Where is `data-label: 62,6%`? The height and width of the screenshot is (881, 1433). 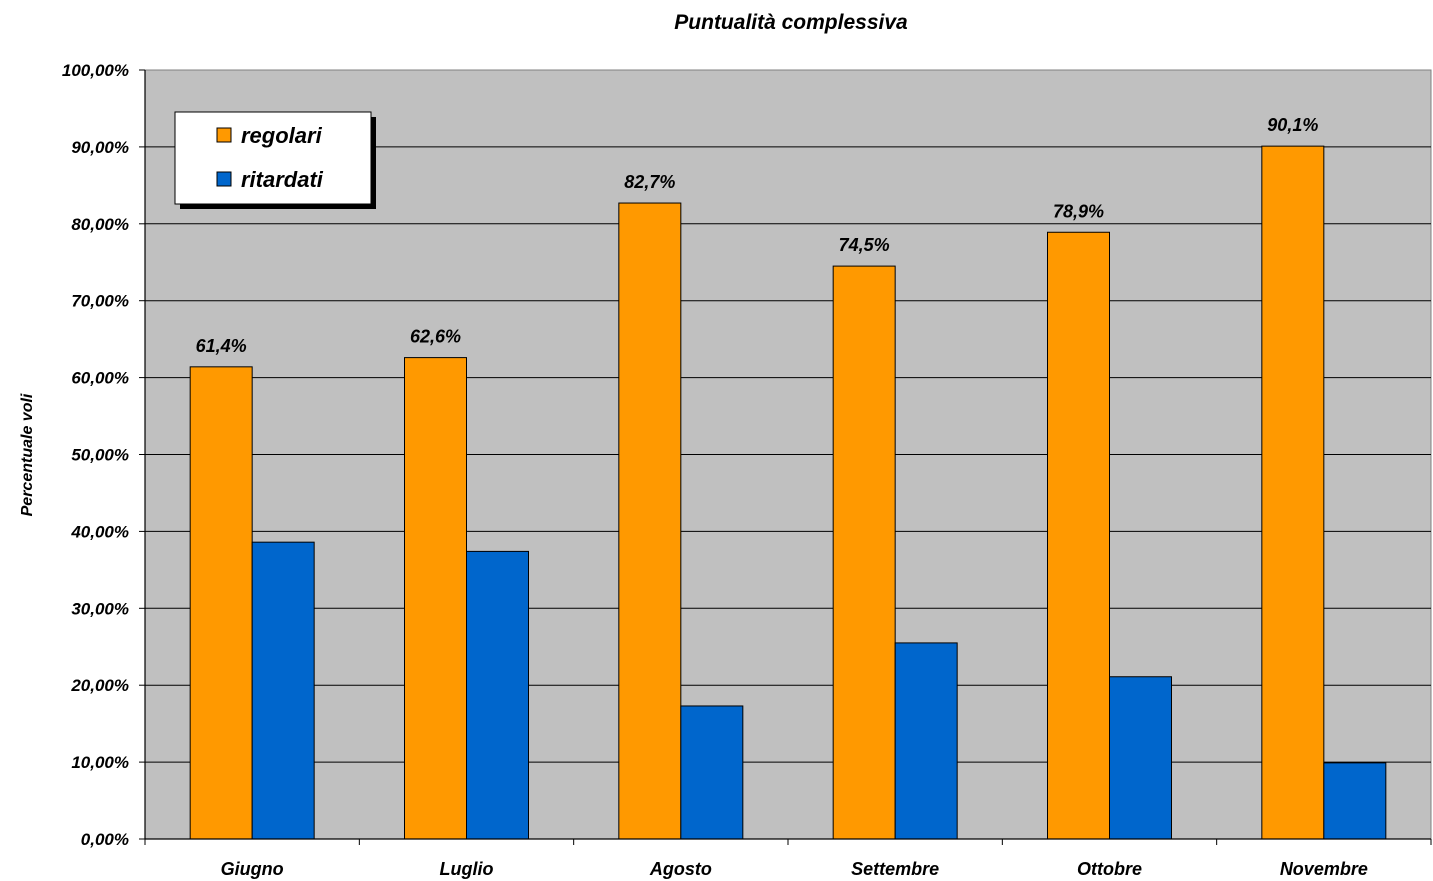 data-label: 62,6% is located at coordinates (435, 337).